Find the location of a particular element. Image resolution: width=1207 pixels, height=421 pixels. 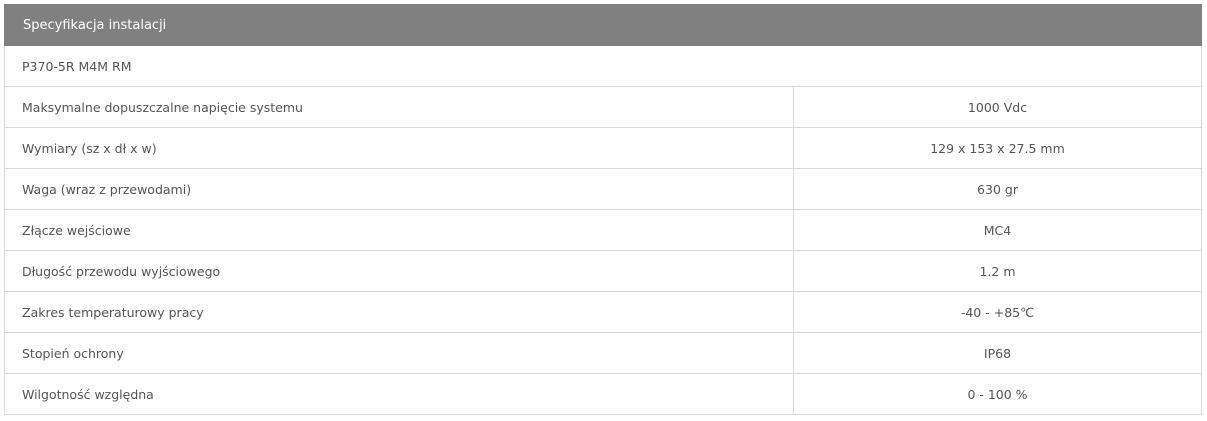

spec-label: Wilgotność względna is located at coordinates (399, 394).